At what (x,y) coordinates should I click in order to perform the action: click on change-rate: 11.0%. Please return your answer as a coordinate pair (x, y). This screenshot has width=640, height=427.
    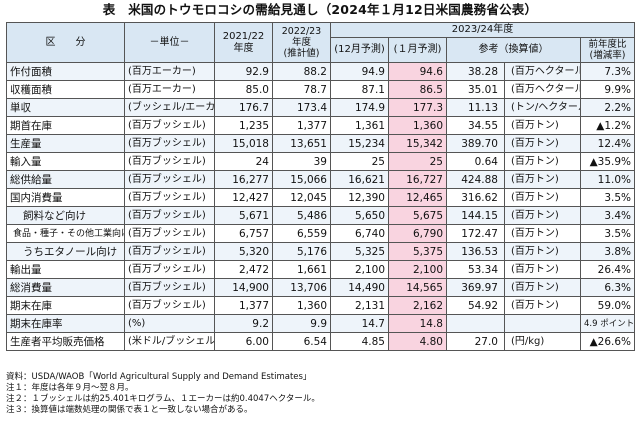
    Looking at the image, I should click on (607, 179).